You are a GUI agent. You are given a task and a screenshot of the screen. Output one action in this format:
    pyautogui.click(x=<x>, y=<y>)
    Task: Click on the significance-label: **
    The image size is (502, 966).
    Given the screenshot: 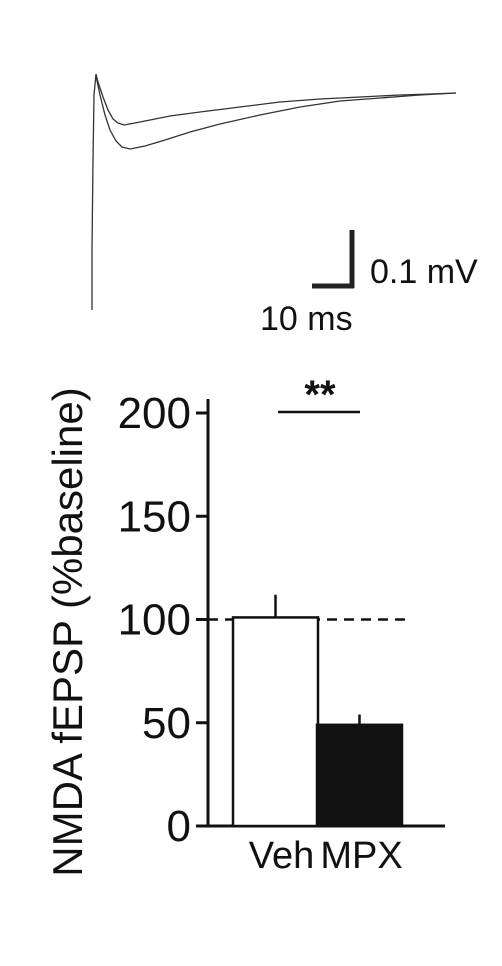 What is the action you would take?
    pyautogui.click(x=320, y=395)
    